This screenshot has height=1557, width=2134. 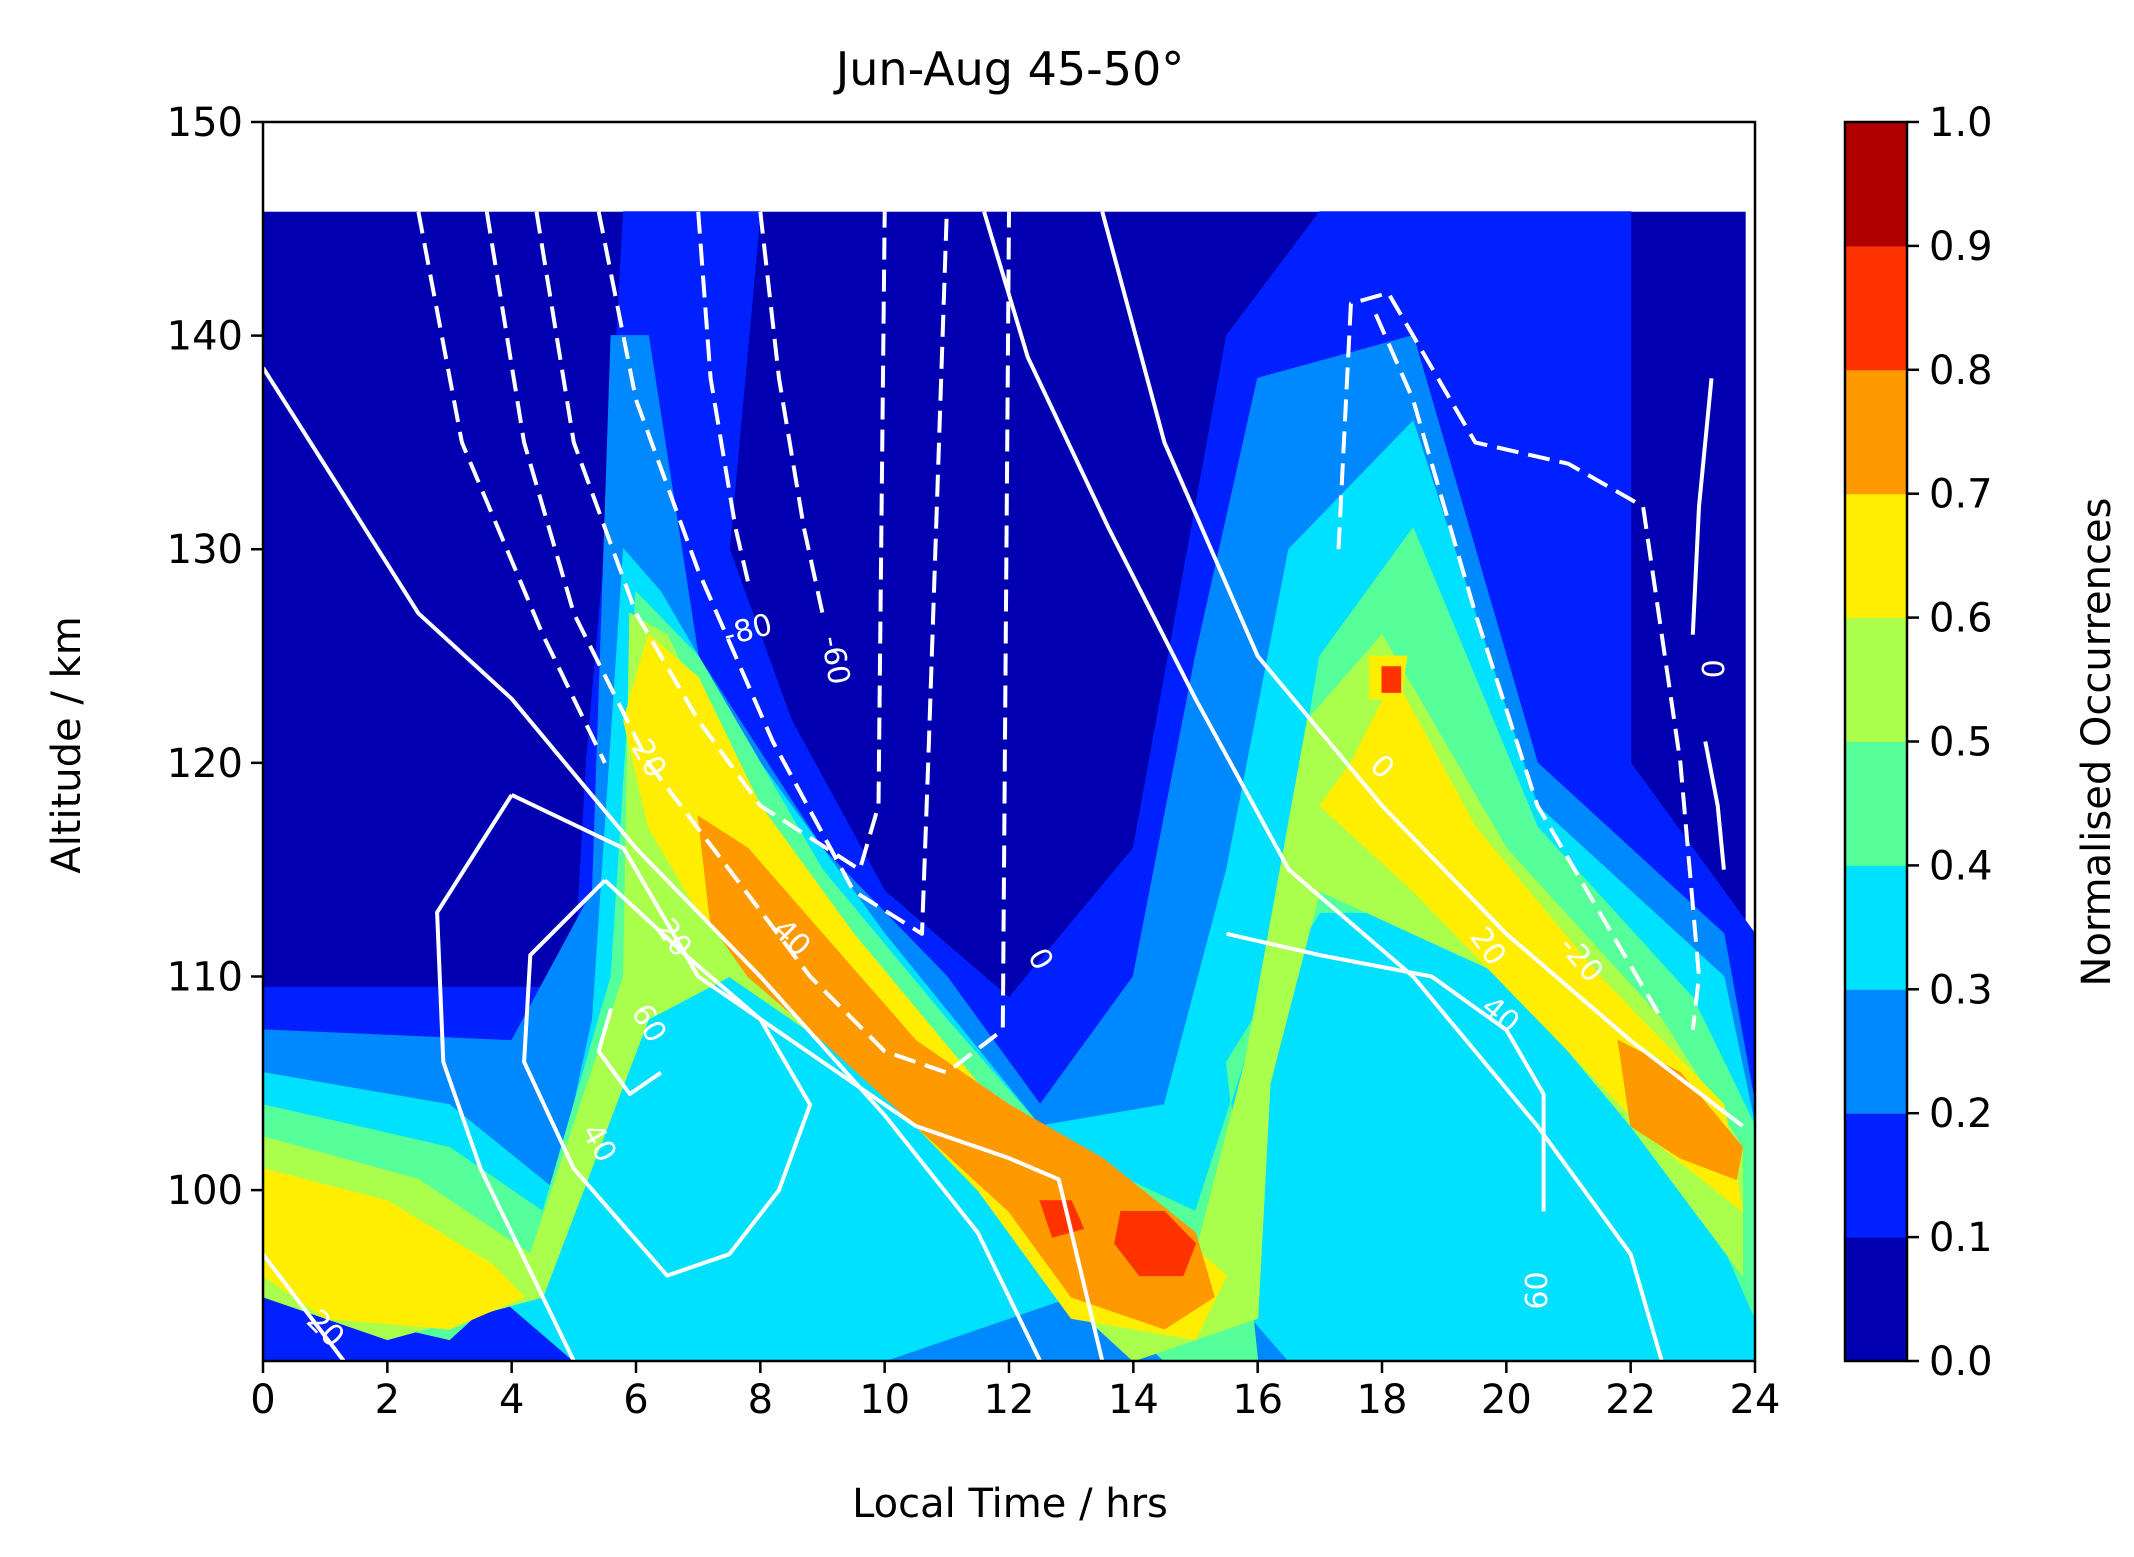 I want to click on colorbar-tick-label: 0.0, so click(x=1961, y=1362).